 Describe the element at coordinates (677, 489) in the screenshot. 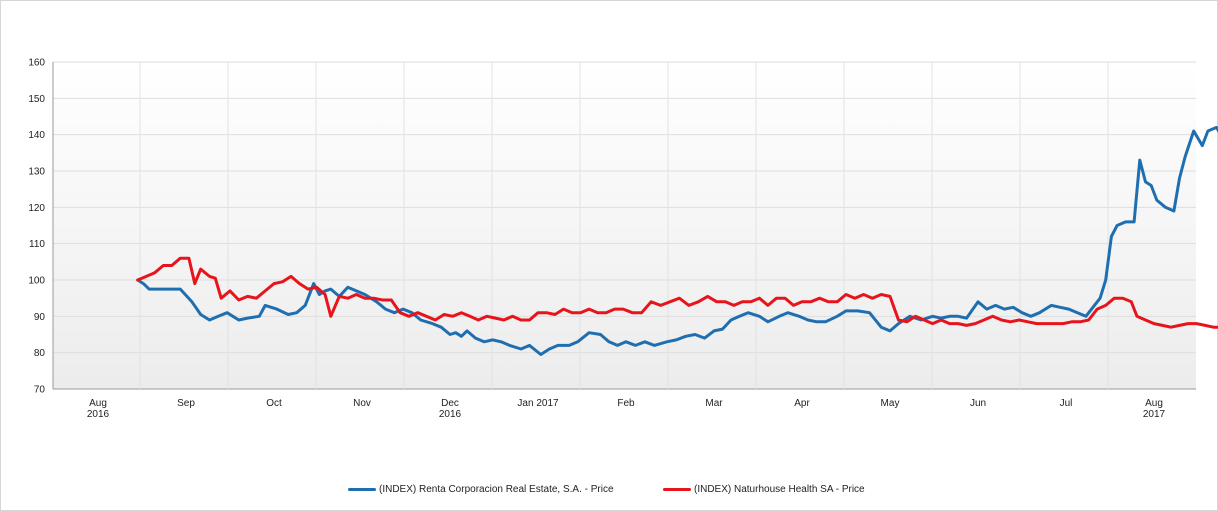

I see `legend-swatch-naturhouse` at that location.